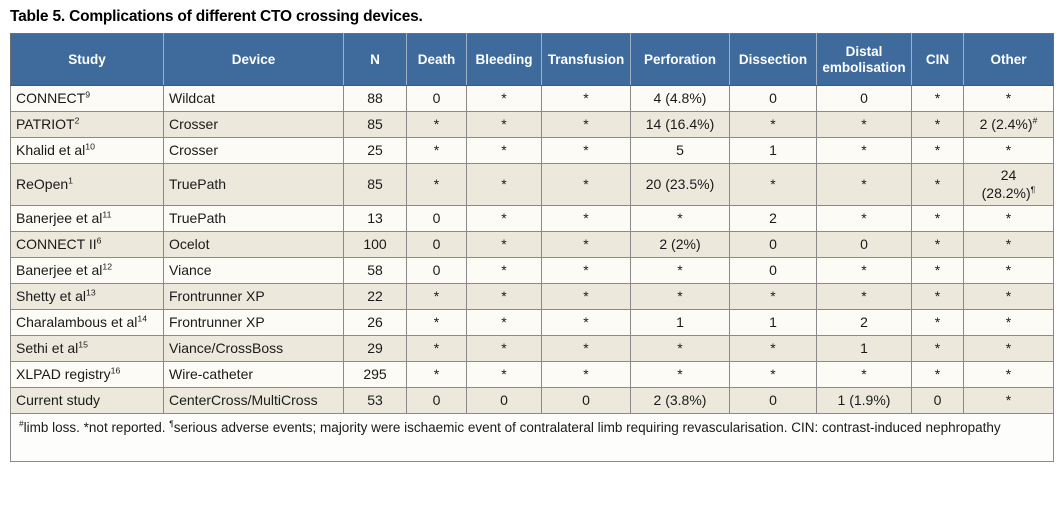 The height and width of the screenshot is (511, 1063). What do you see at coordinates (91, 292) in the screenshot?
I see `superscript: 13` at bounding box center [91, 292].